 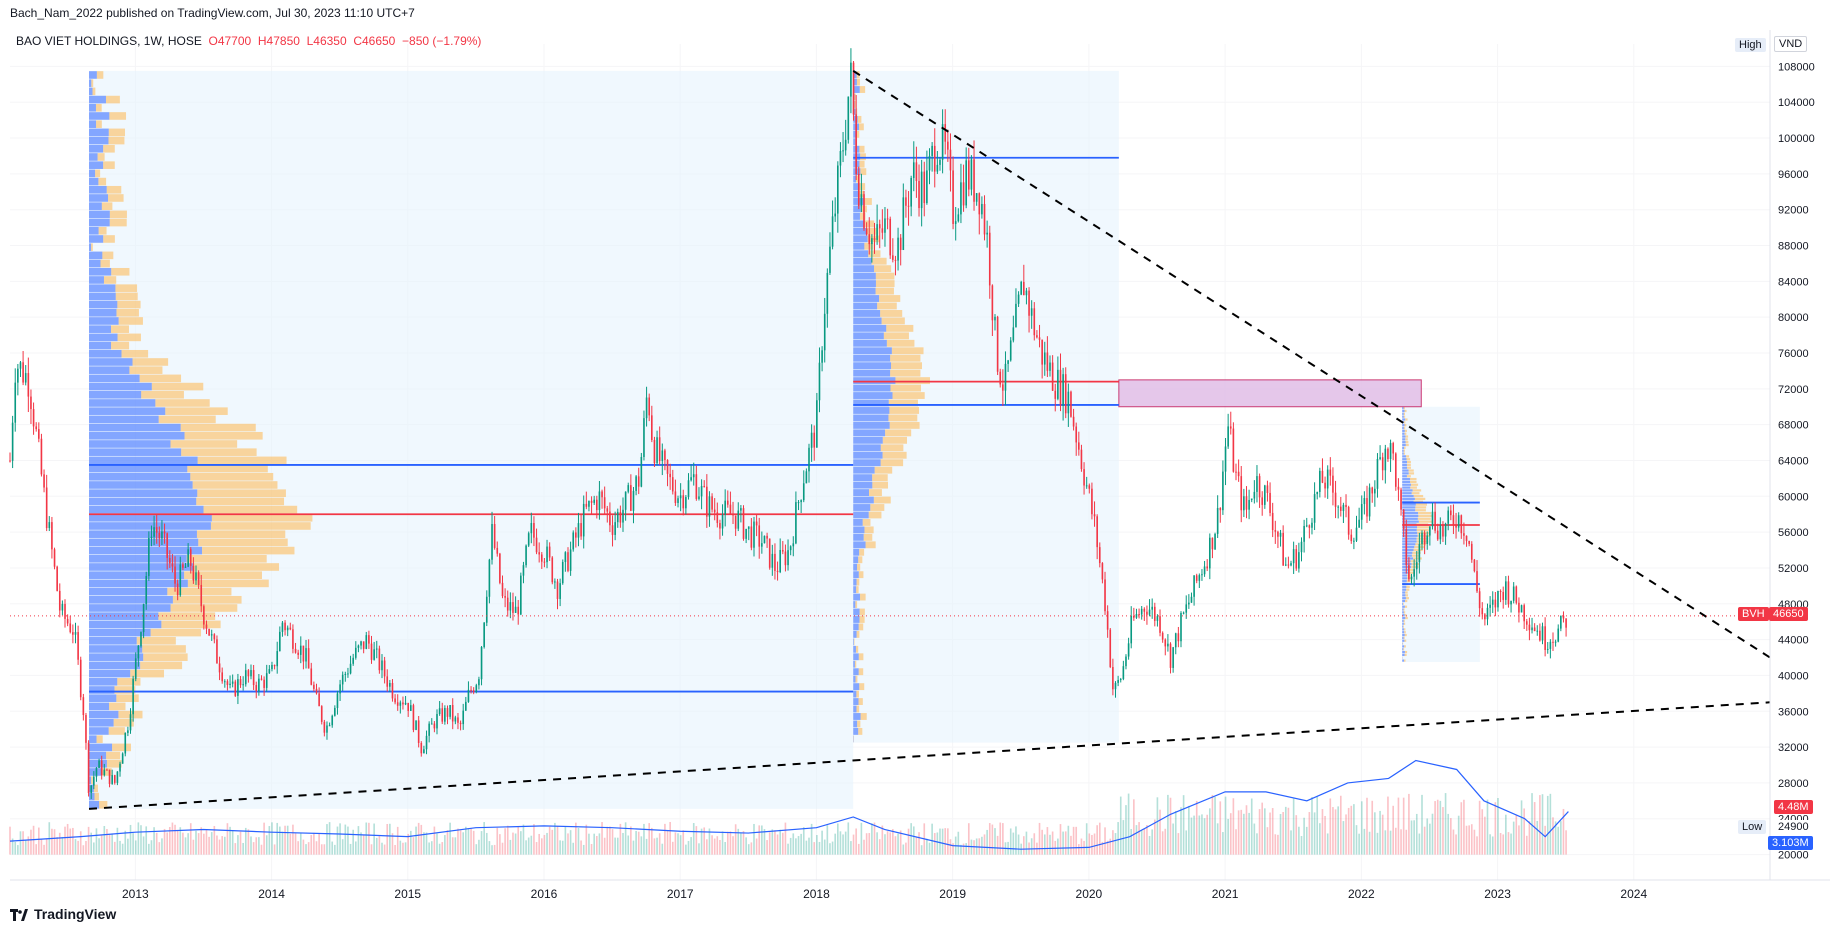 I want to click on currency-button: VND, so click(x=1791, y=44).